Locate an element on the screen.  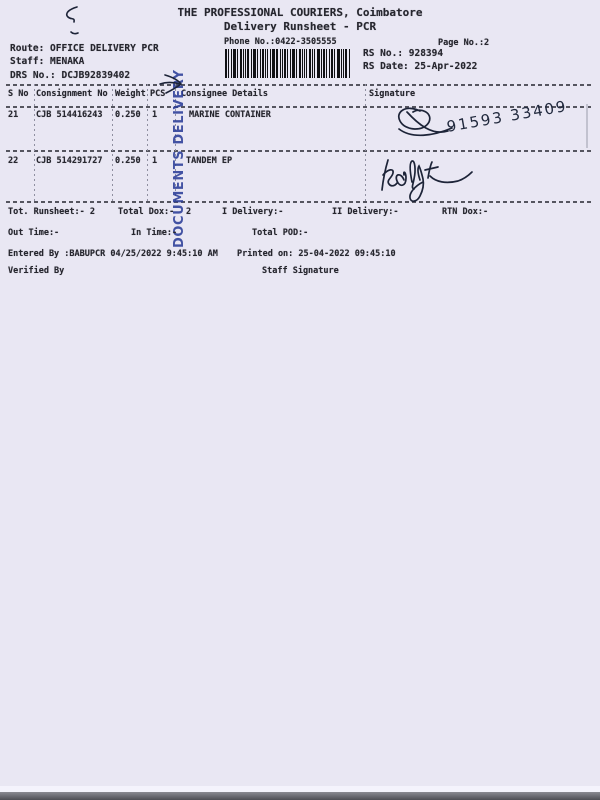
rs-number: RS No.: 928394 is located at coordinates (403, 53).